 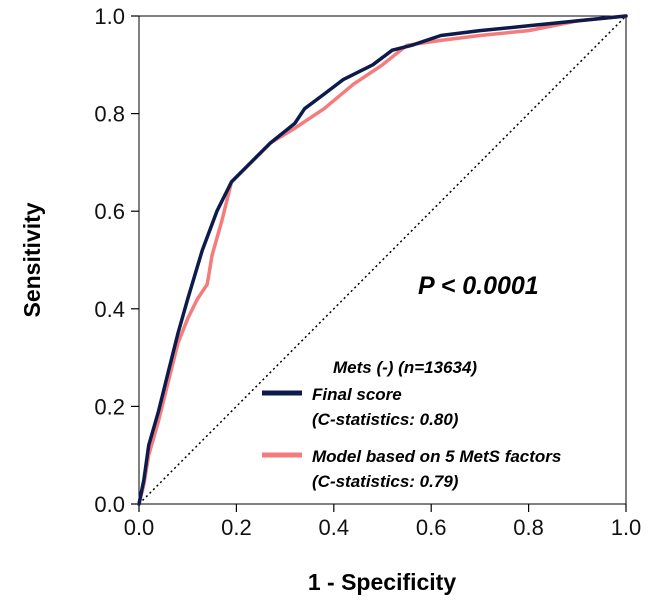 I want to click on x-tick-label: 0.4, so click(x=334, y=527).